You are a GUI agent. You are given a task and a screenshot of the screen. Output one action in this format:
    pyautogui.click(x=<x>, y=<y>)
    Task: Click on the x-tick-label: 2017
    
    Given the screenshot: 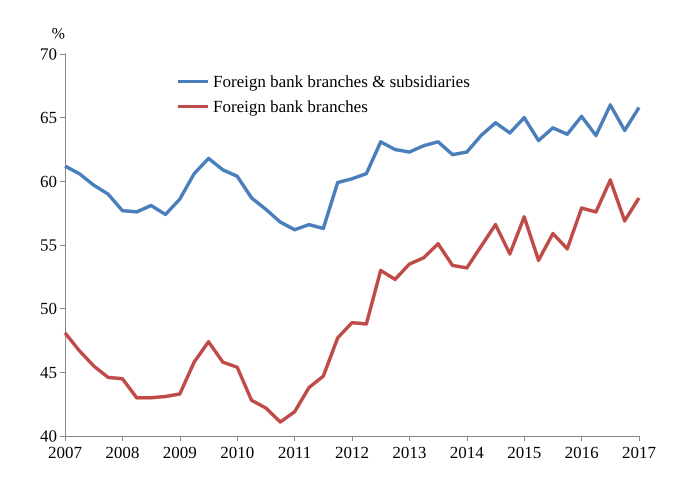 What is the action you would take?
    pyautogui.click(x=639, y=452)
    